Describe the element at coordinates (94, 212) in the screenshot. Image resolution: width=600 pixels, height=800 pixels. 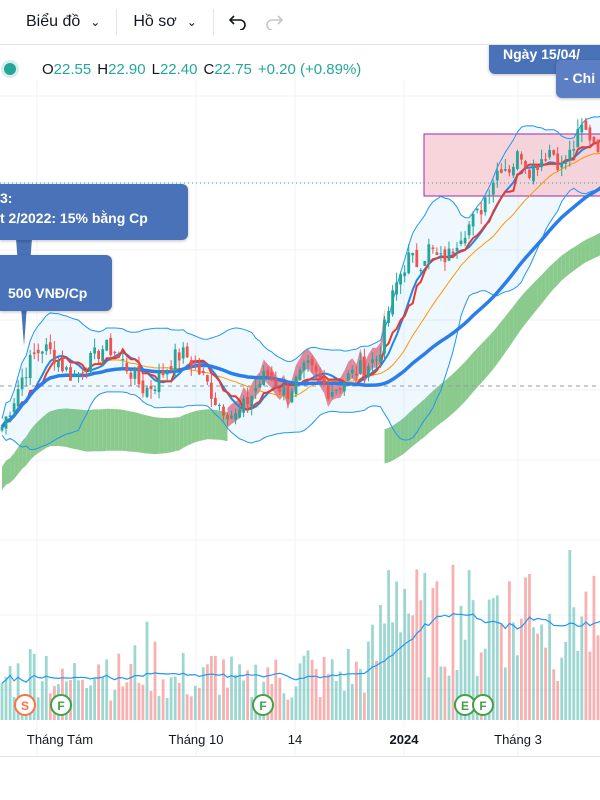
I see `callout-dividend: 3: t 2/2022: 15% bằng Cp` at that location.